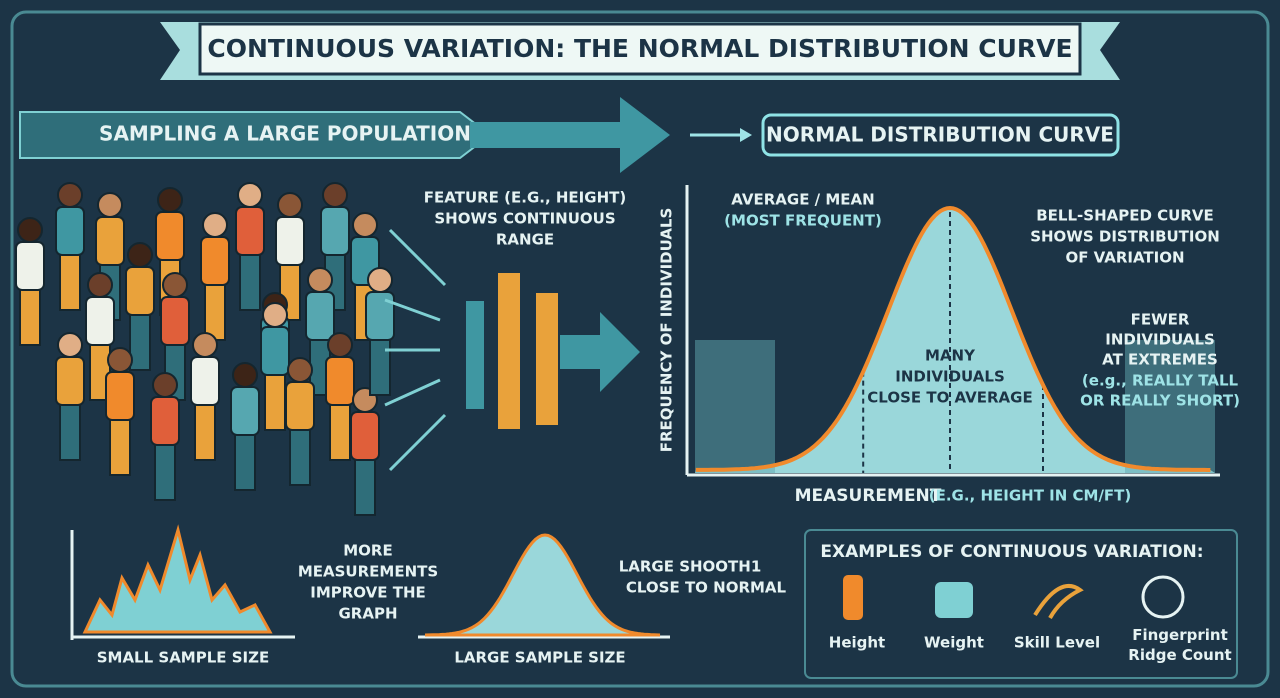 This screenshot has height=698, width=1280. What do you see at coordinates (525, 198) in the screenshot?
I see `feature-line: FEATURE (E.G., HEIGHT)` at bounding box center [525, 198].